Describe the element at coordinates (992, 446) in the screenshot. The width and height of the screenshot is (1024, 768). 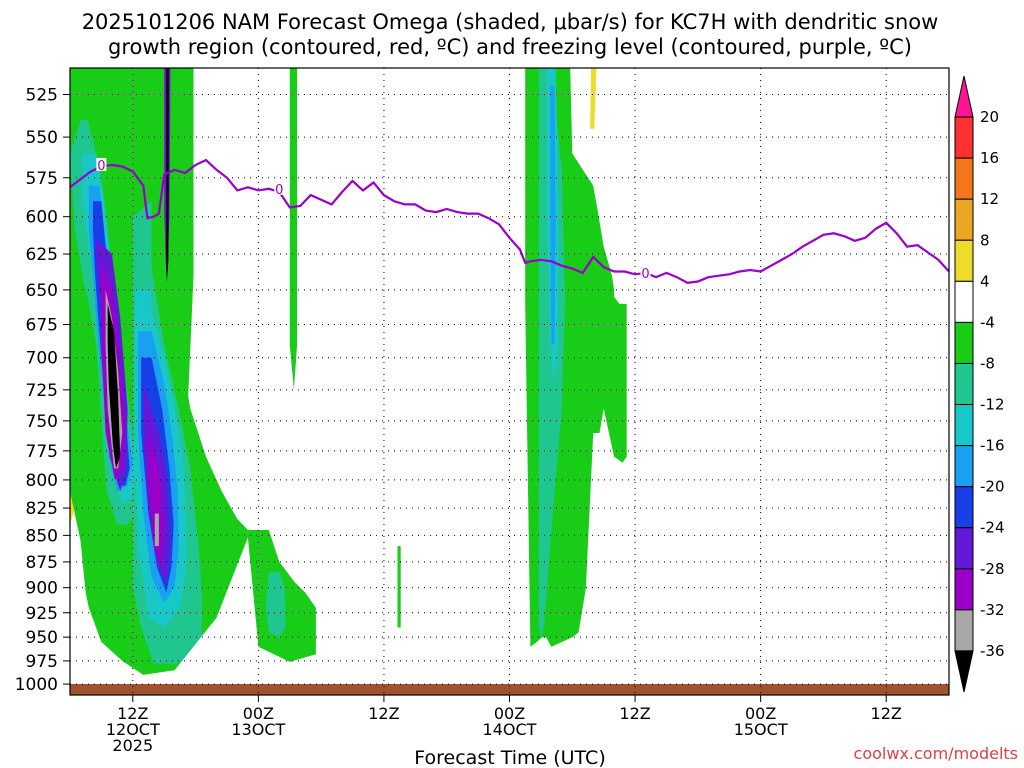
I see `colorbar-label-8: -16` at that location.